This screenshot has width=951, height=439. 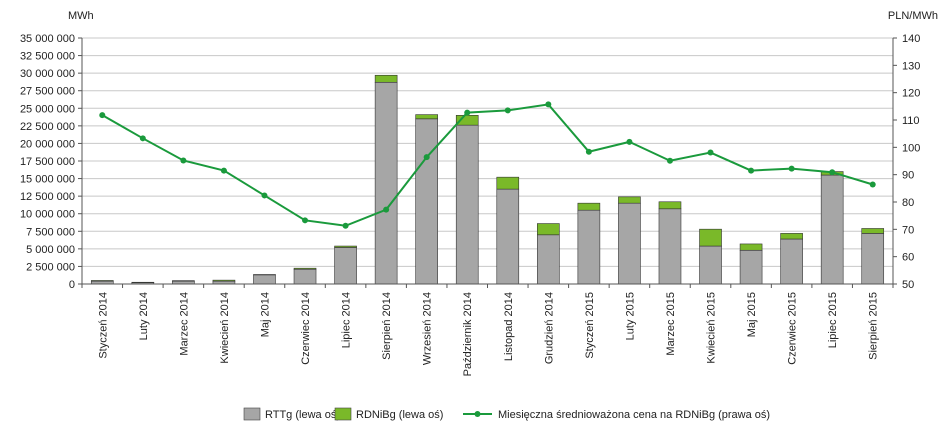 What do you see at coordinates (103, 325) in the screenshot?
I see `category-label: Styczeń 2014` at bounding box center [103, 325].